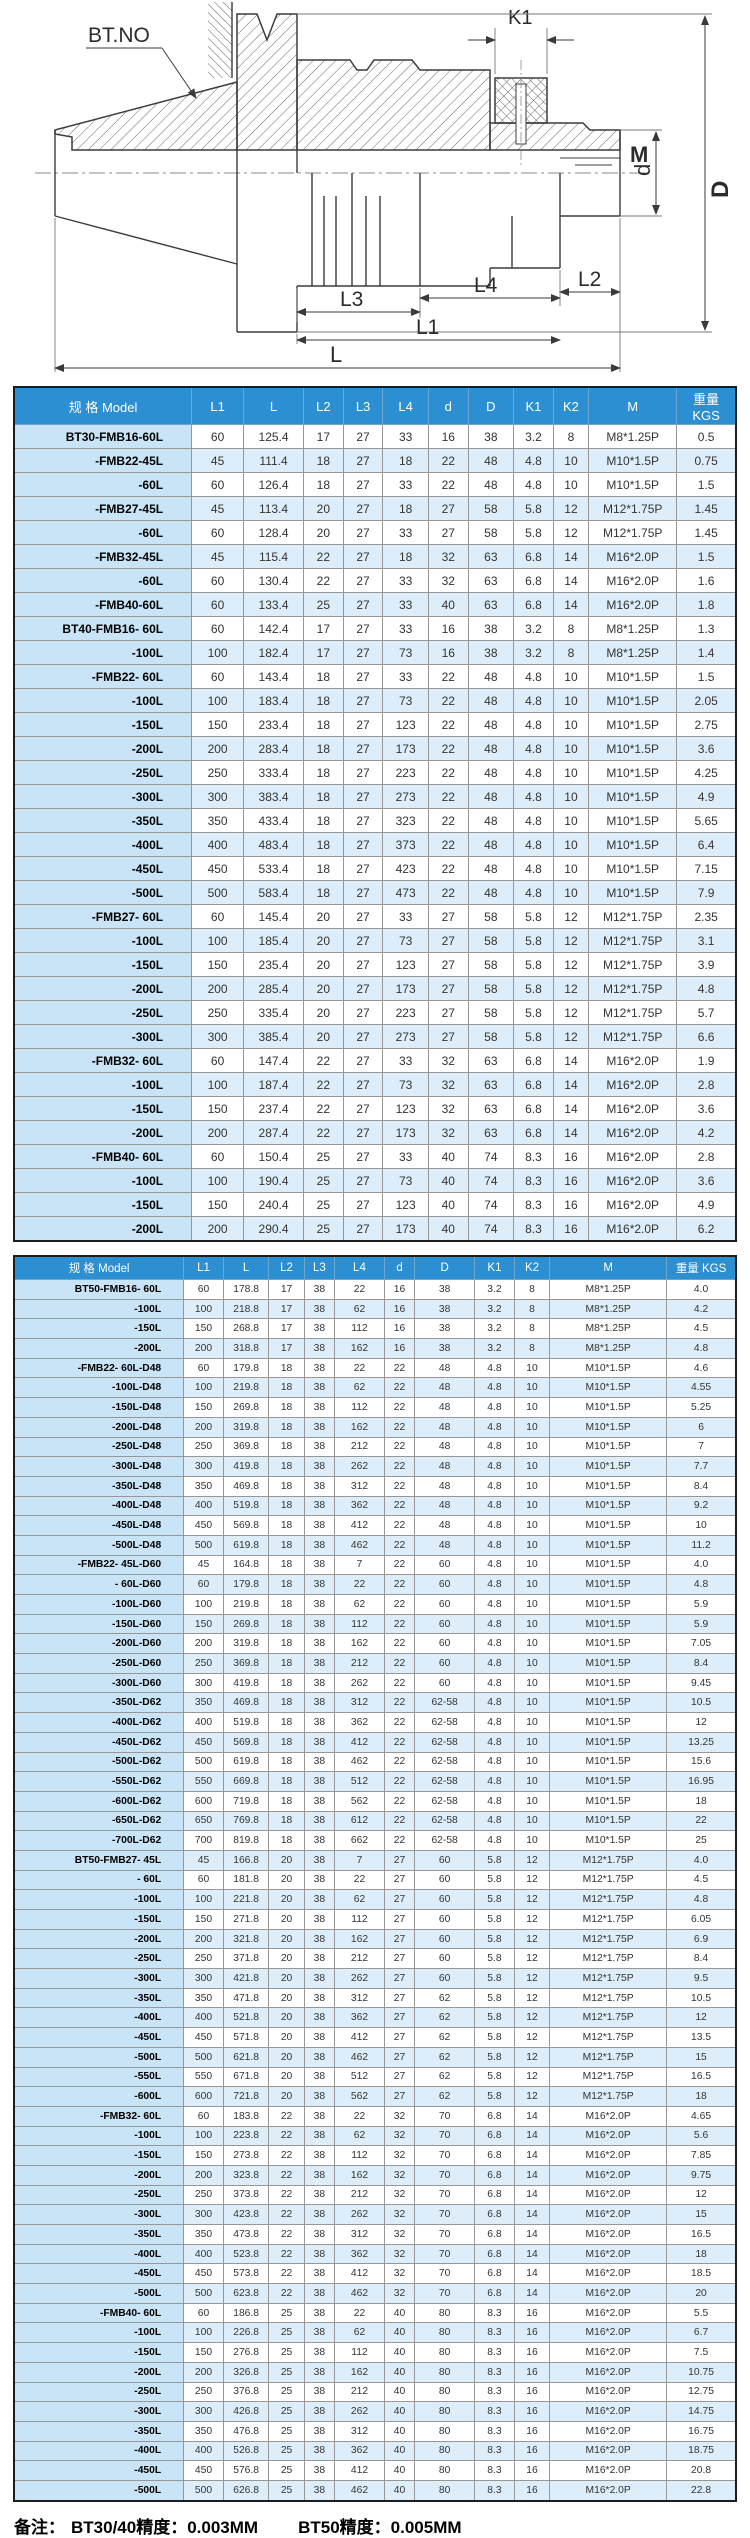 The height and width of the screenshot is (2538, 750). I want to click on value-cell: 519.8, so click(246, 1722).